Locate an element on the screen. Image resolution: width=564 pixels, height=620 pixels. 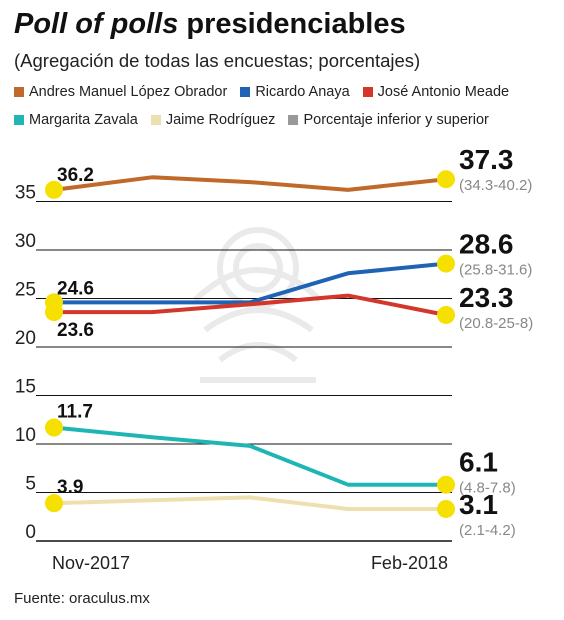
x-tick-label: Nov-2017 is located at coordinates (91, 563).